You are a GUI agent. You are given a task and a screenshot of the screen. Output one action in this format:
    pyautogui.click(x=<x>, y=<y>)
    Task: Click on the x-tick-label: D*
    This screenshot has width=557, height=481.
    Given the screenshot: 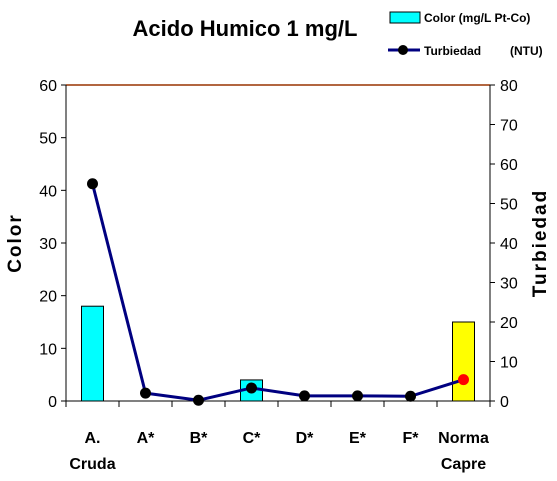 What is the action you would take?
    pyautogui.click(x=305, y=438)
    